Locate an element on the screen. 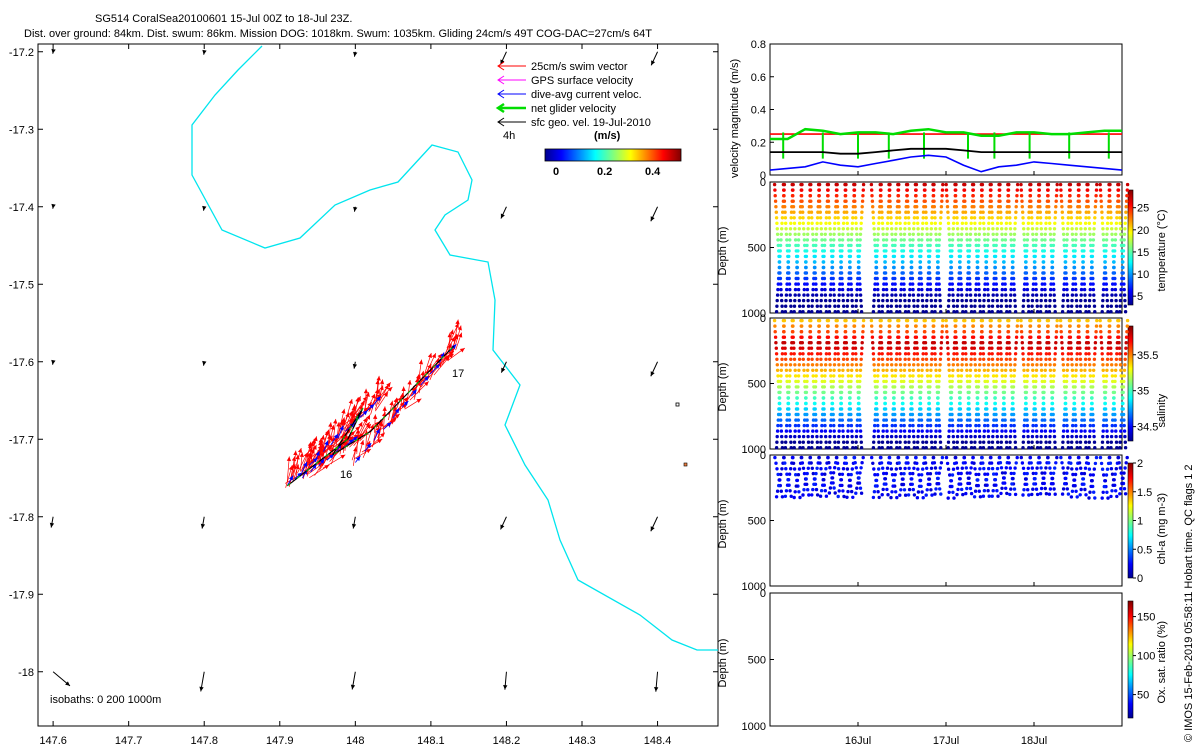 The height and width of the screenshot is (750, 1200). colorbar-tick-label: 35.5 is located at coordinates (1147, 356).